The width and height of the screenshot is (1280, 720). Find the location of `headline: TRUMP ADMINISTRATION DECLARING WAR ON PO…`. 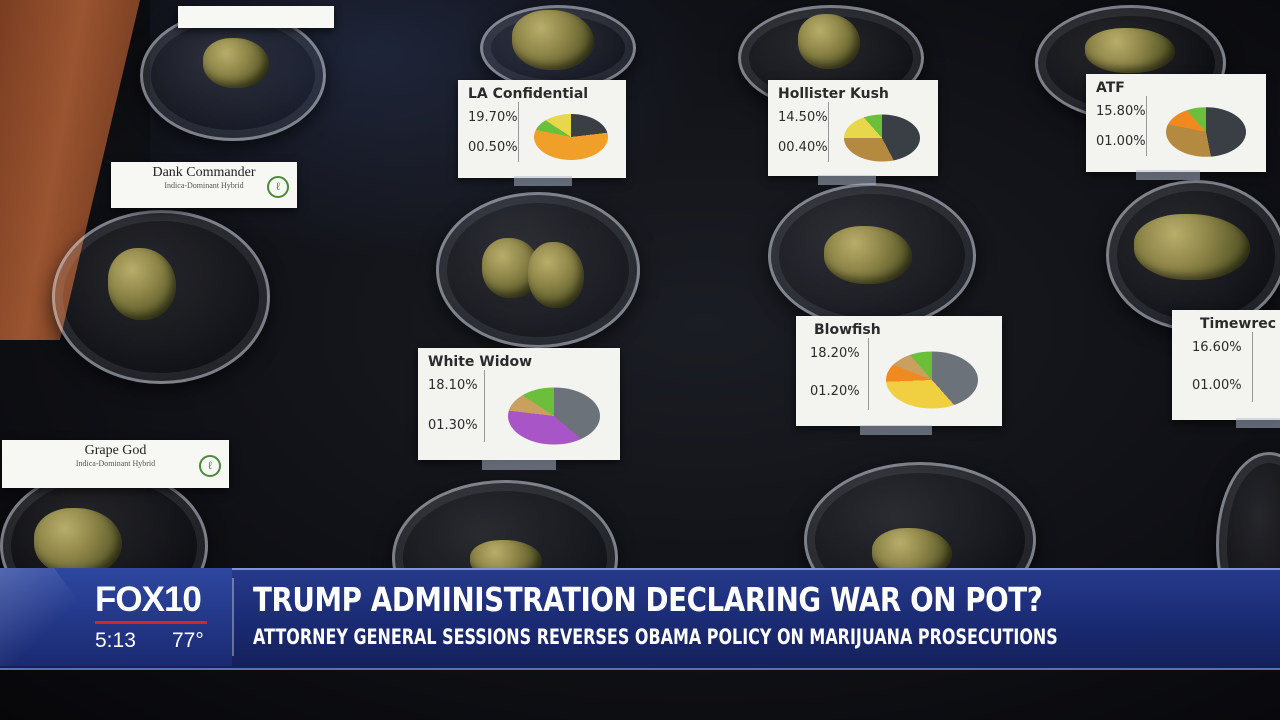

headline: TRUMP ADMINISTRATION DECLARING WAR ON PO… is located at coordinates (648, 599).